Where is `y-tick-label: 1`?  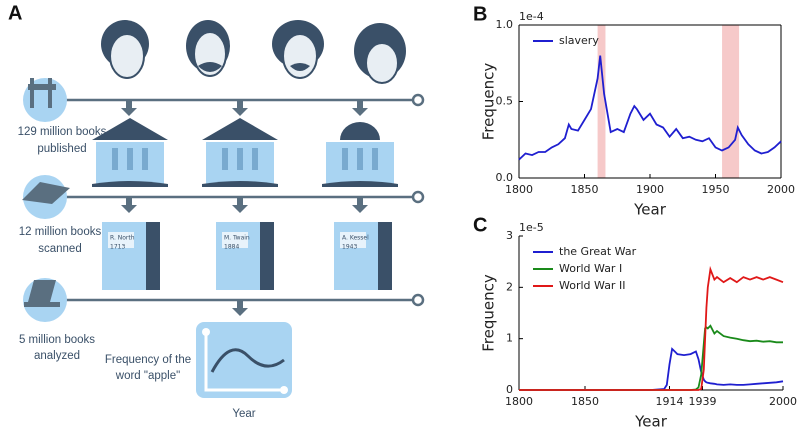
y-tick-label: 1 is located at coordinates (509, 338).